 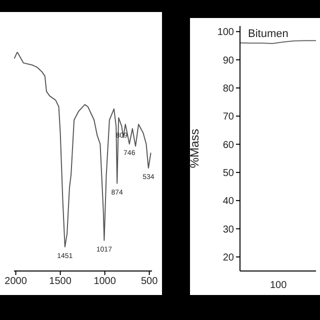 I want to click on y-tick-label: 90, so click(x=228, y=60).